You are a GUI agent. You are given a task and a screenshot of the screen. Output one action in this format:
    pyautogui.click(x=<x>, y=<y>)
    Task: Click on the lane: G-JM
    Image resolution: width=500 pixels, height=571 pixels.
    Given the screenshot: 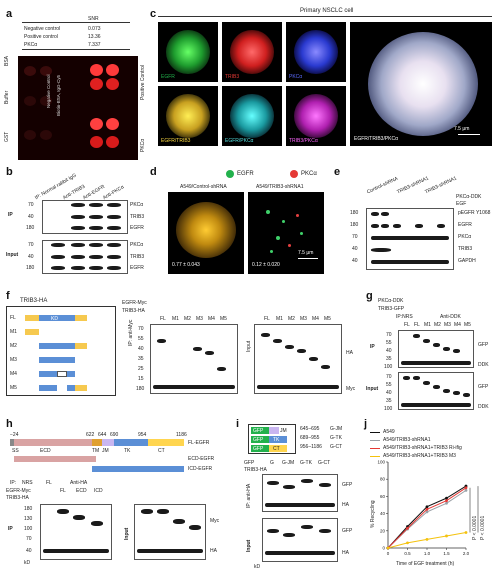 What is the action you would take?
    pyautogui.click(x=288, y=463)
    